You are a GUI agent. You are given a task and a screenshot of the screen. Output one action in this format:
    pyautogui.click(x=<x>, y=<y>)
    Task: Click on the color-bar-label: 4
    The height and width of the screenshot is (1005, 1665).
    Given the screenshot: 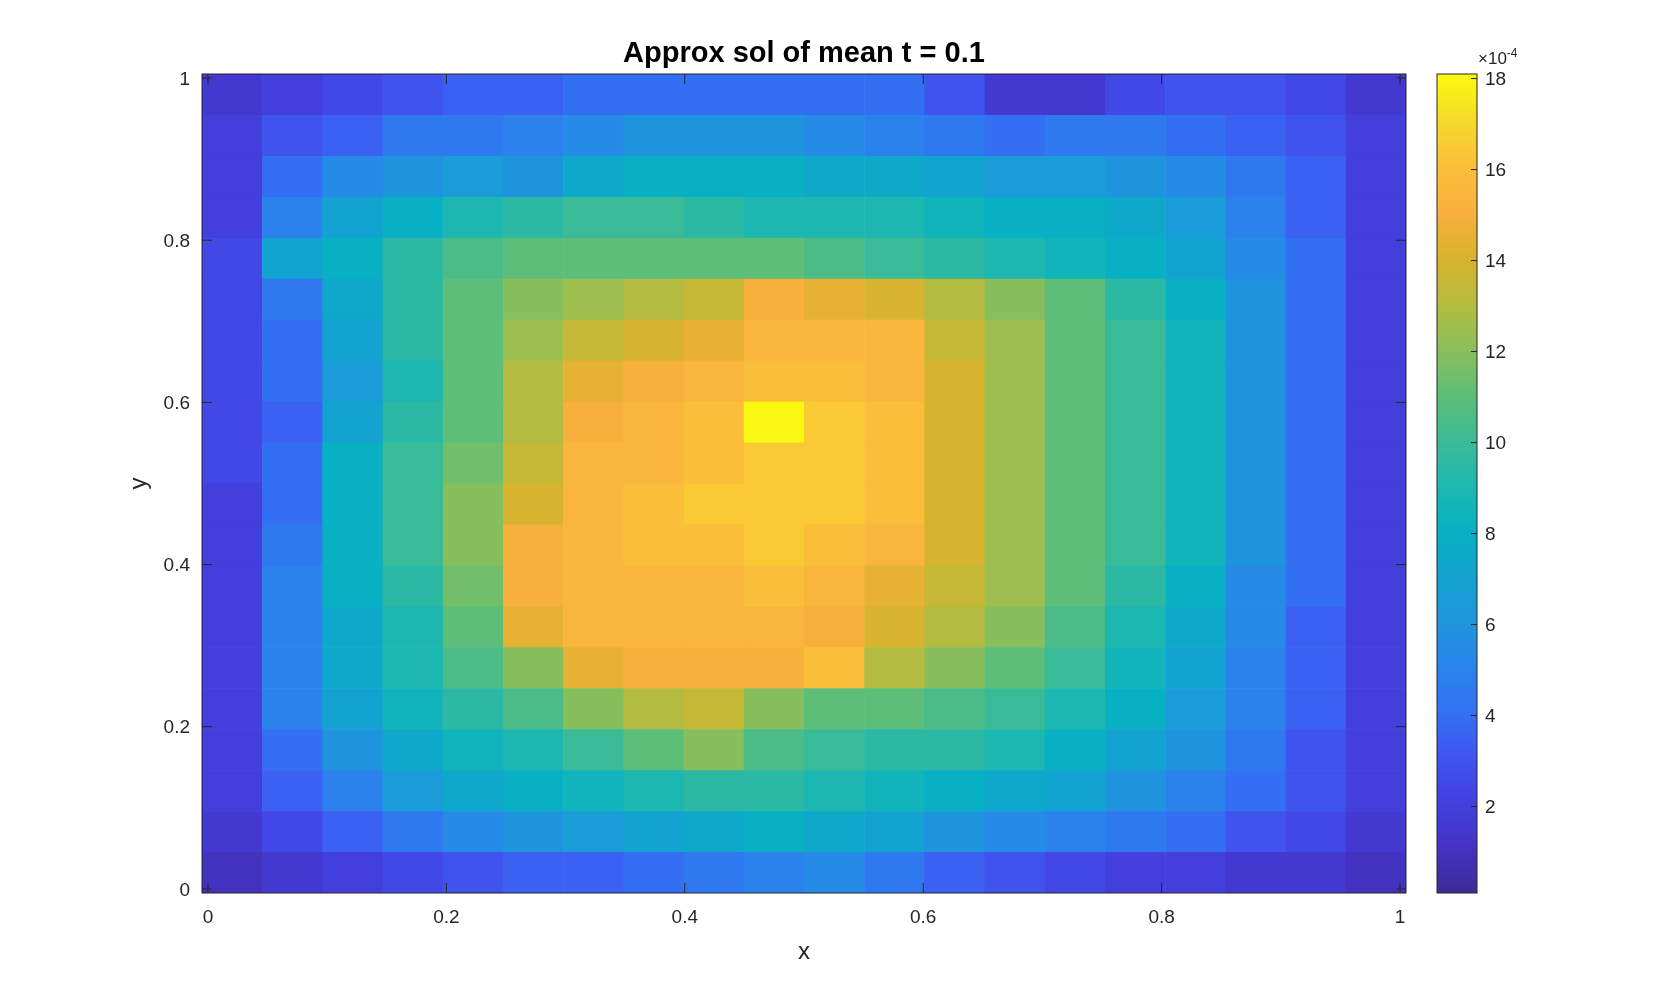 What is the action you would take?
    pyautogui.click(x=1490, y=716)
    